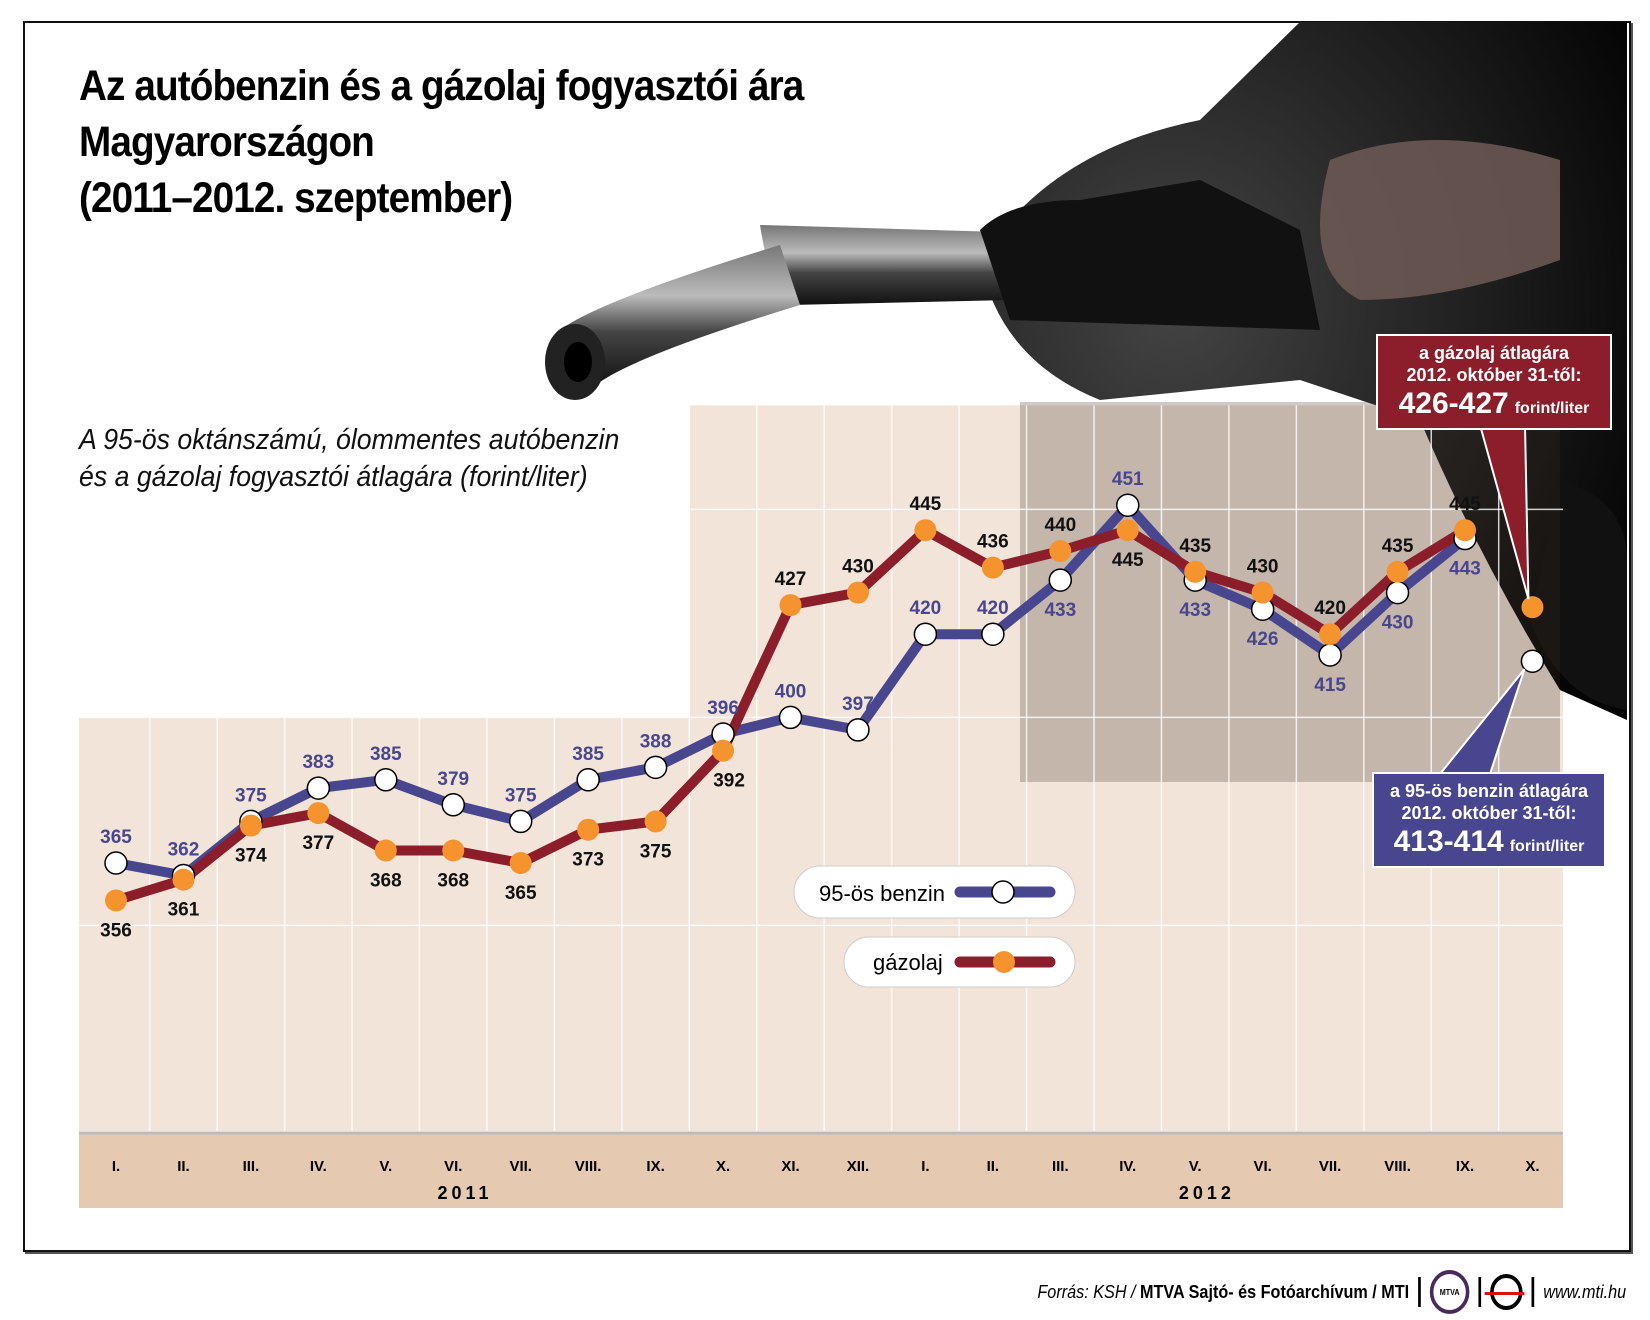 Image resolution: width=1650 pixels, height=1320 pixels. I want to click on legend-benzin-marker, so click(1003, 892).